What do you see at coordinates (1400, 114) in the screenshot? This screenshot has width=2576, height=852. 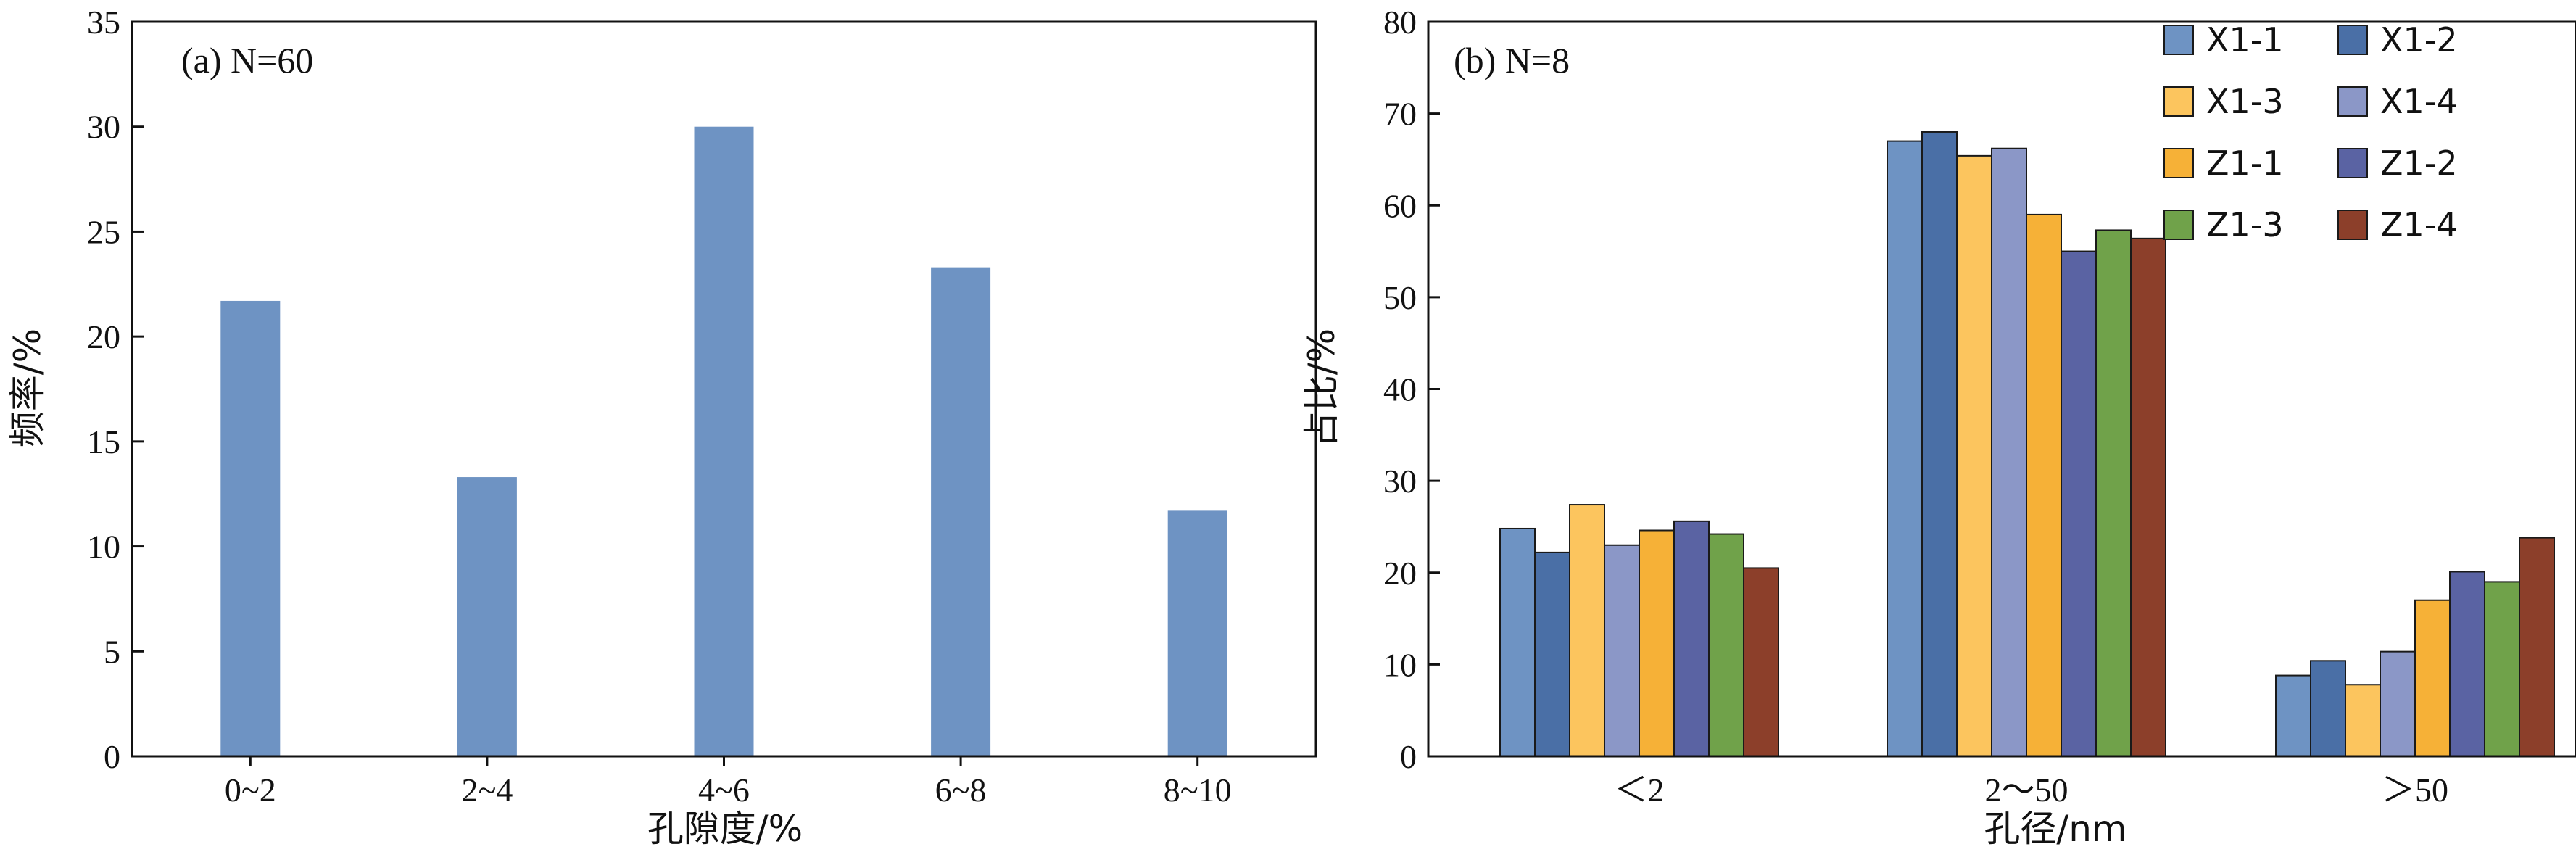 I see `y-tick-label: 70` at bounding box center [1400, 114].